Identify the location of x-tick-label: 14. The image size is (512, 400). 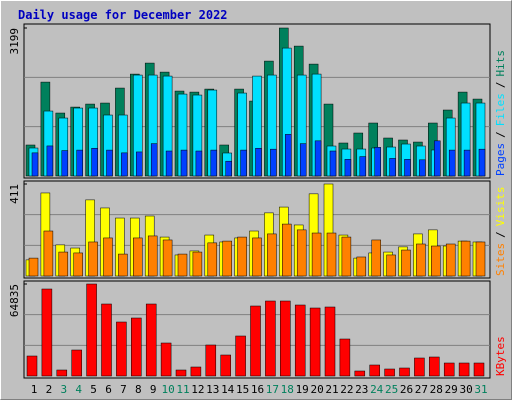
(228, 389).